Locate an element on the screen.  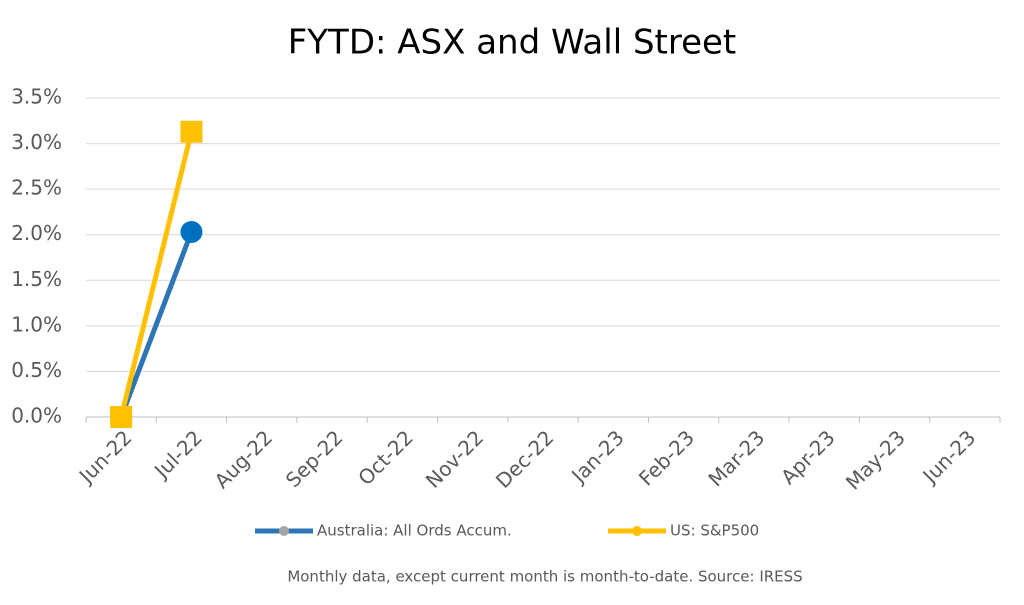
x-tick-label: Nov-22 is located at coordinates (454, 458).